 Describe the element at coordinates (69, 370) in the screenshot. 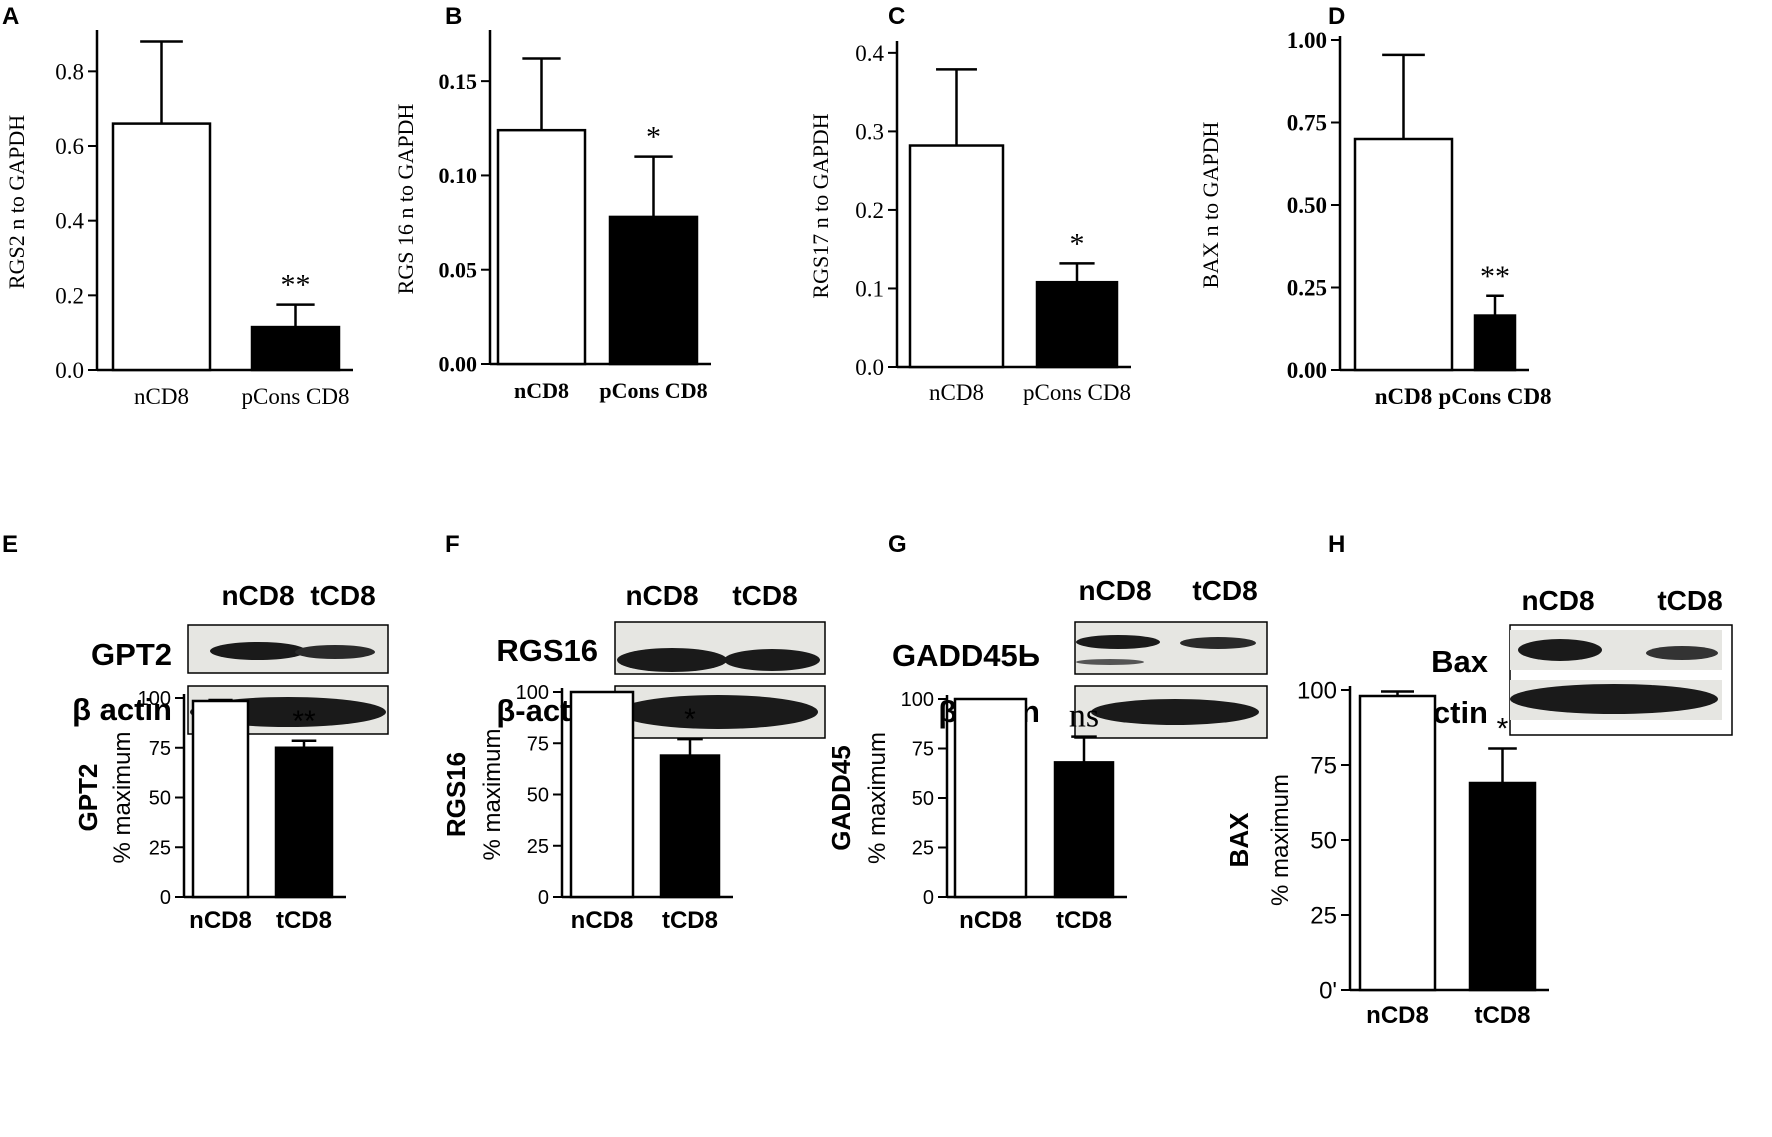

I see `y-tick-label: 0.0` at that location.